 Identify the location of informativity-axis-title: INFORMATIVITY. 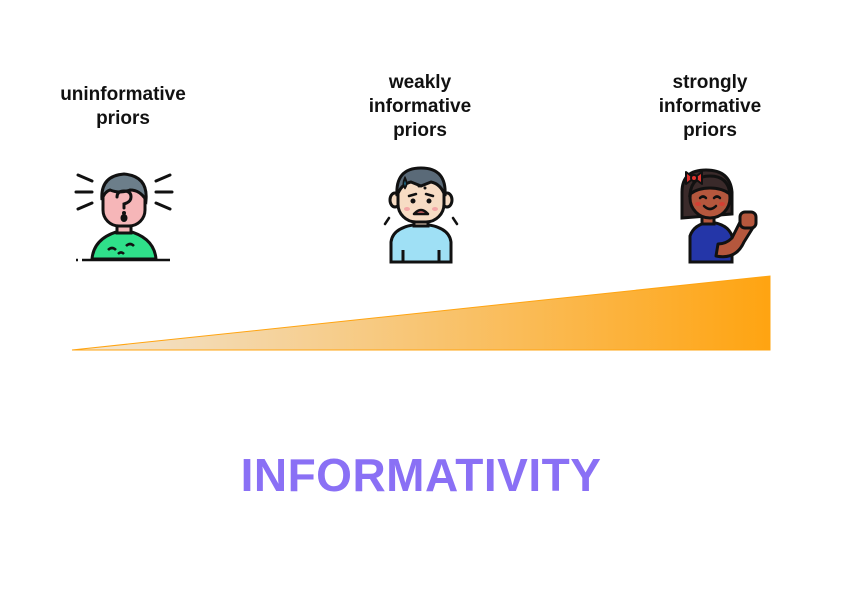
(421, 475).